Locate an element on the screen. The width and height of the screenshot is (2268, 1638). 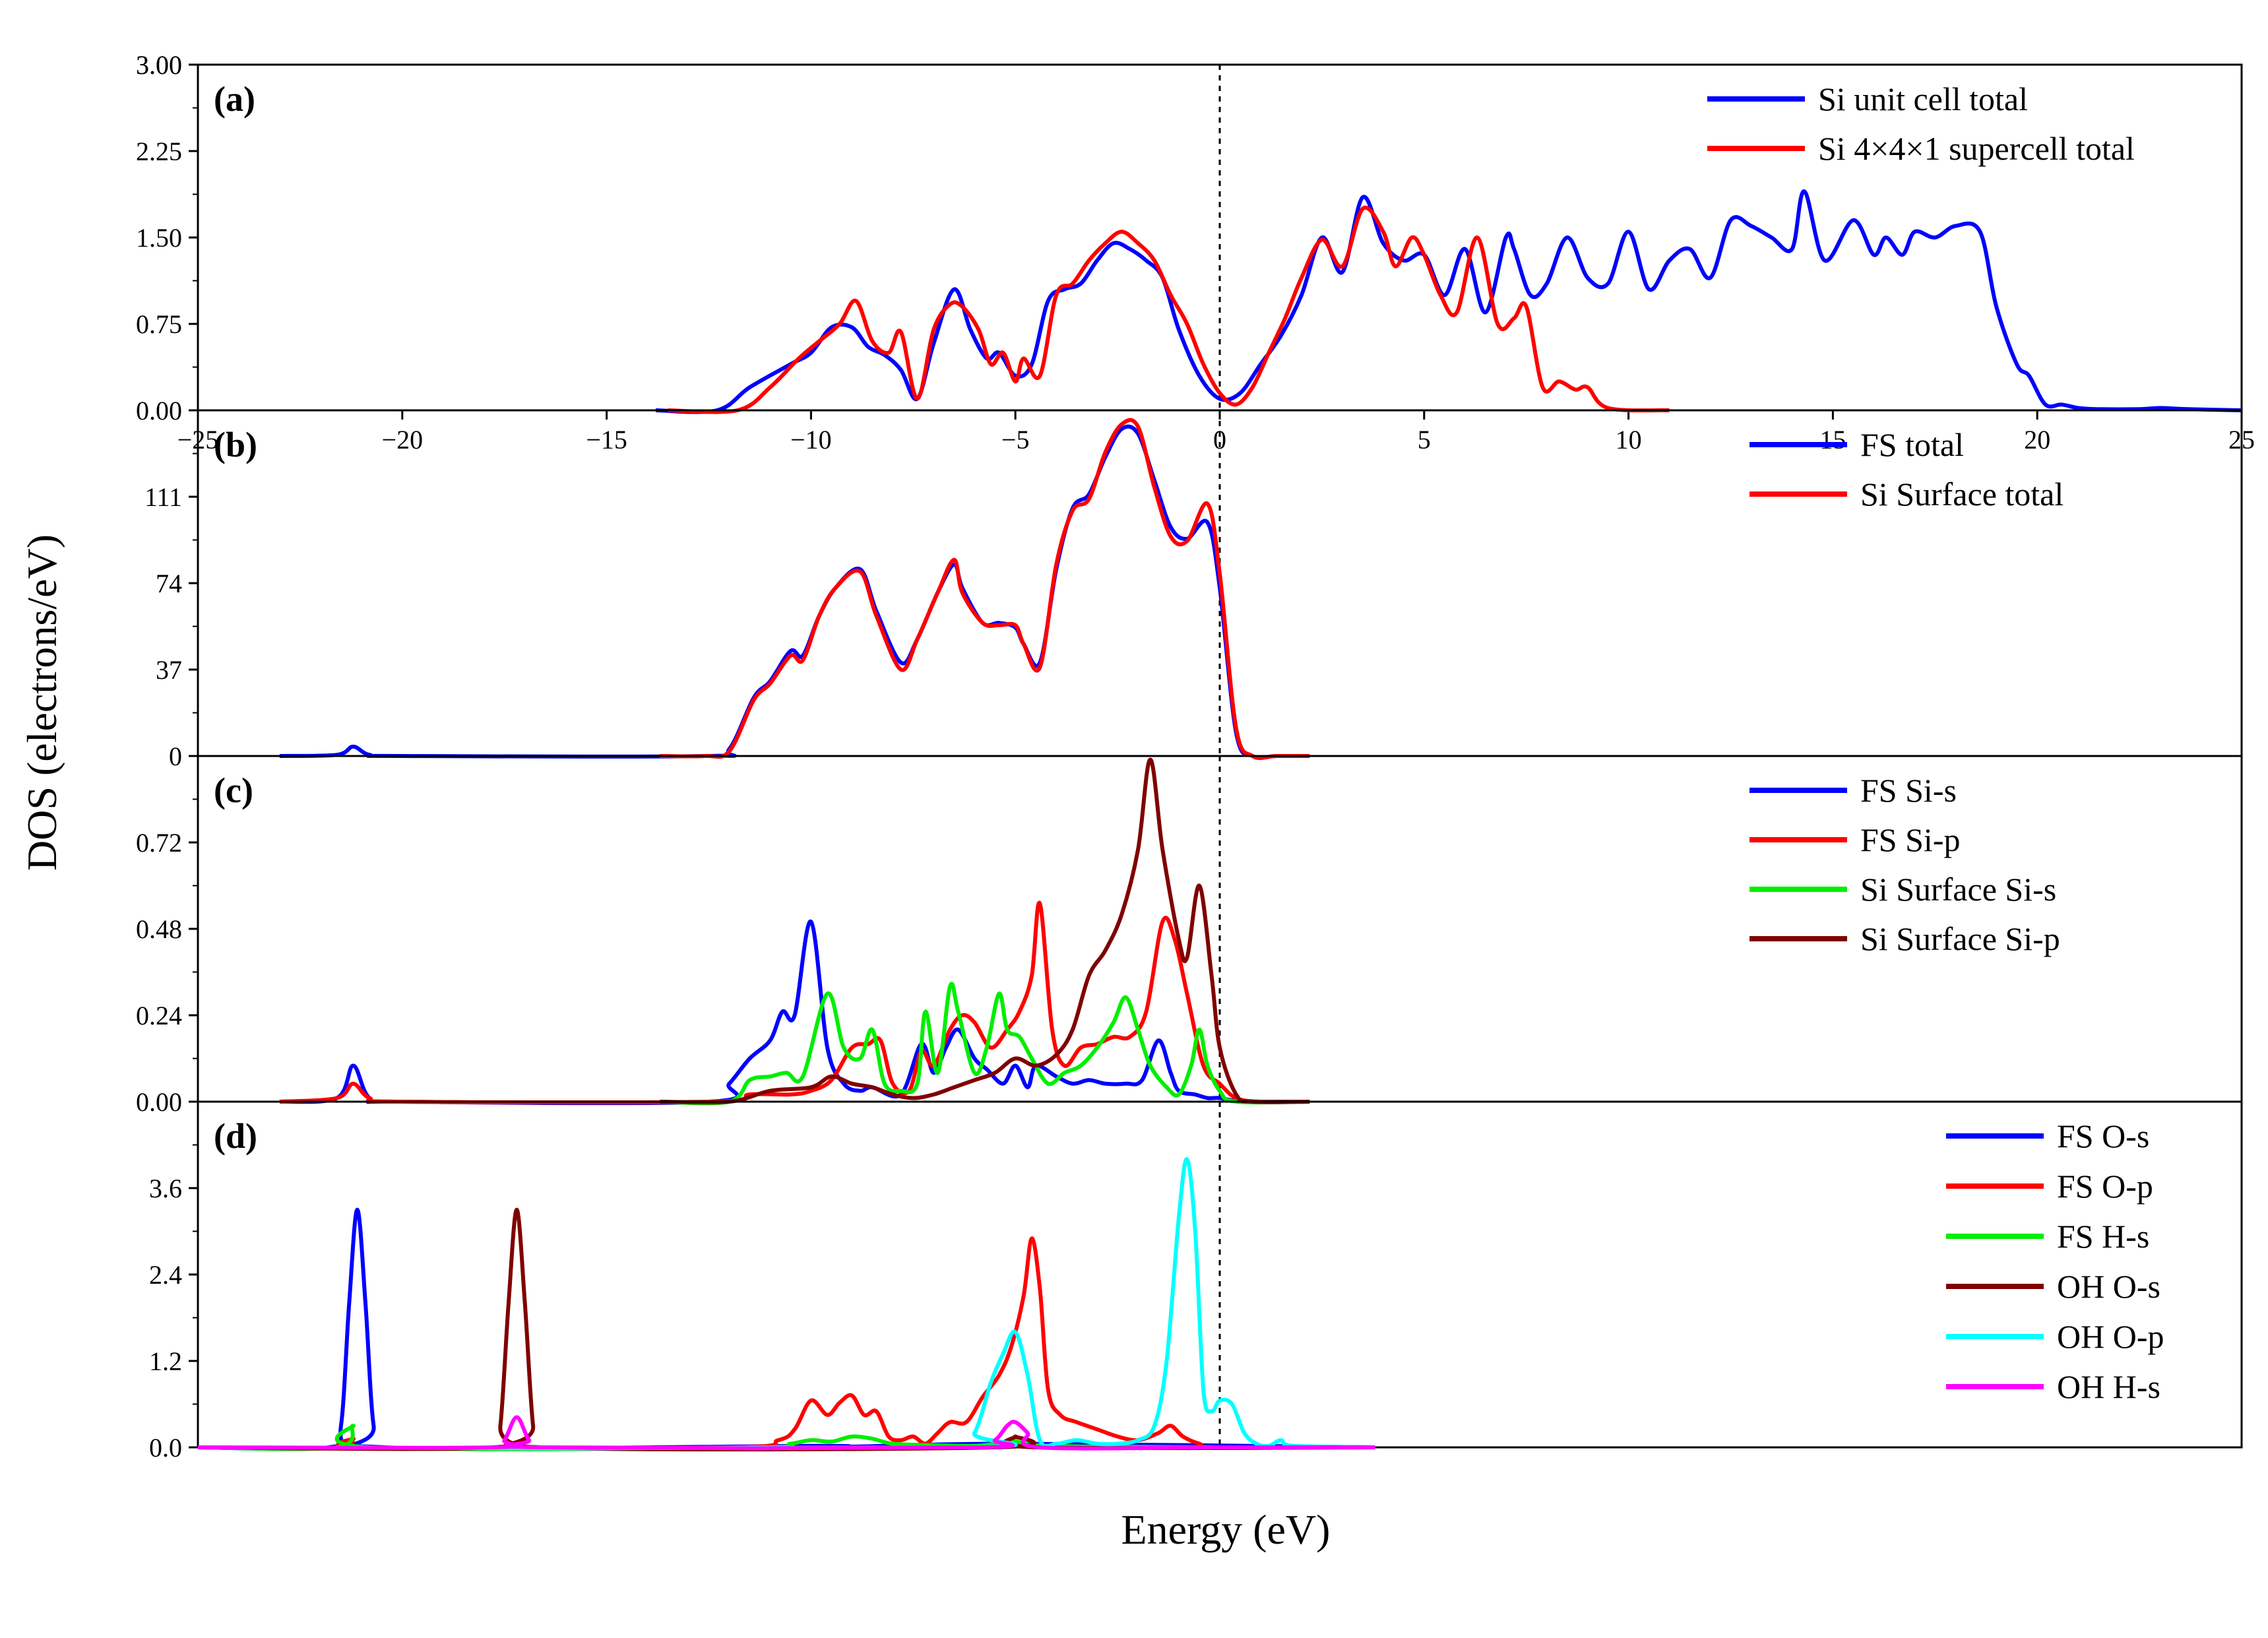
y-tick-label: 3.00 is located at coordinates (159, 65).